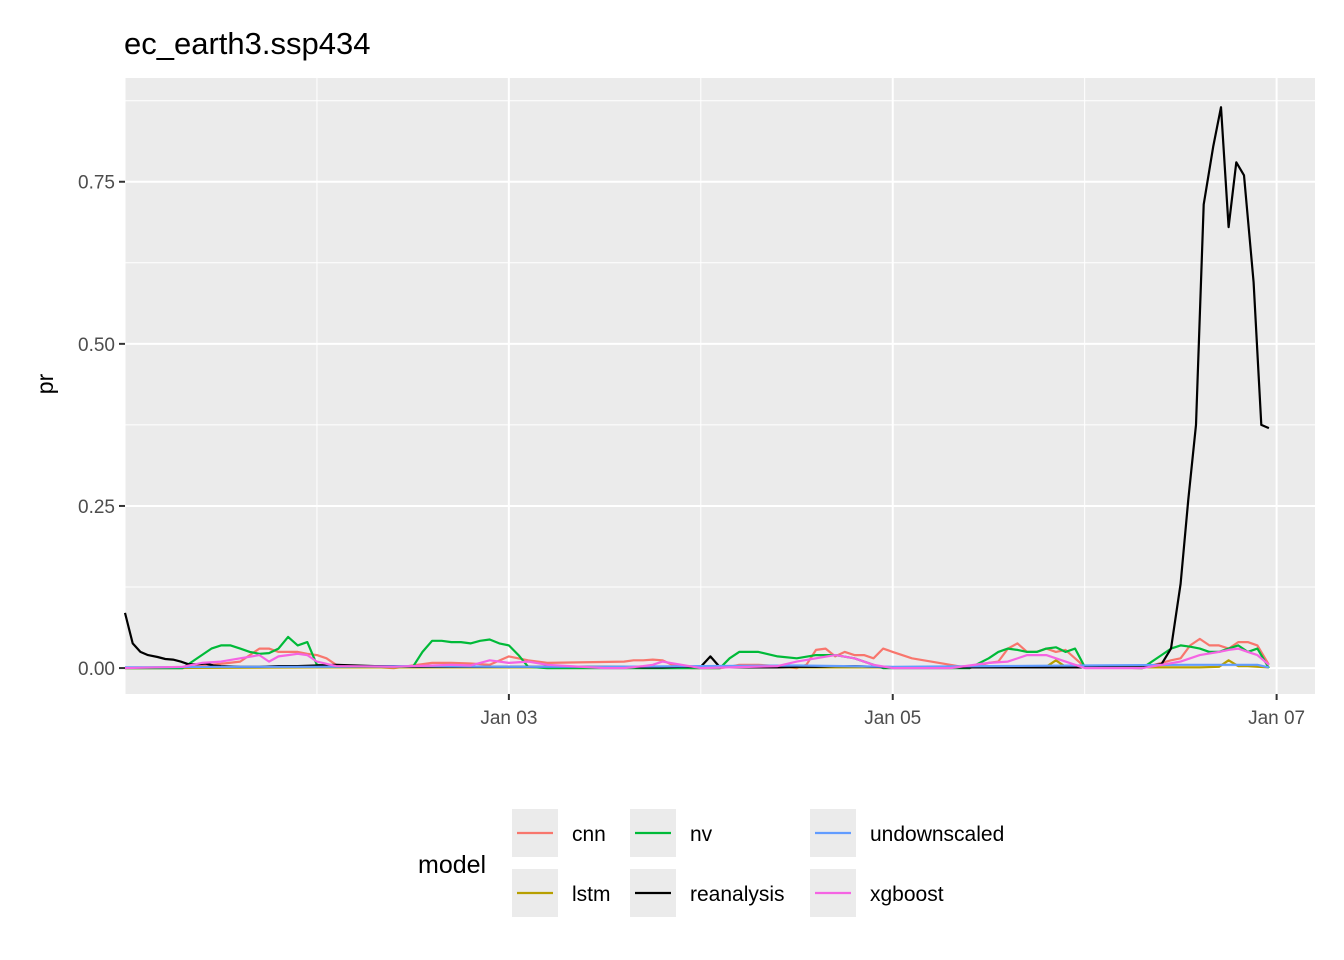 The image size is (1344, 960). I want to click on legend-label-xgboost: xgboost, so click(907, 894).